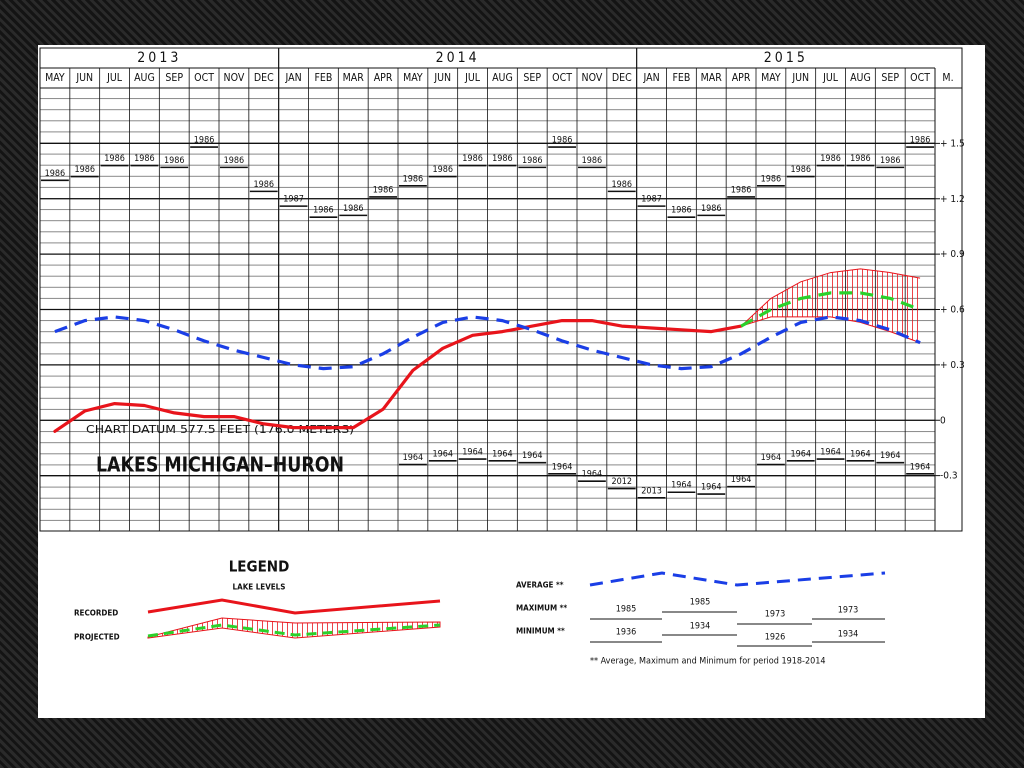 This screenshot has height=768, width=1024. I want to click on legend-label: AVERAGE **, so click(540, 585).